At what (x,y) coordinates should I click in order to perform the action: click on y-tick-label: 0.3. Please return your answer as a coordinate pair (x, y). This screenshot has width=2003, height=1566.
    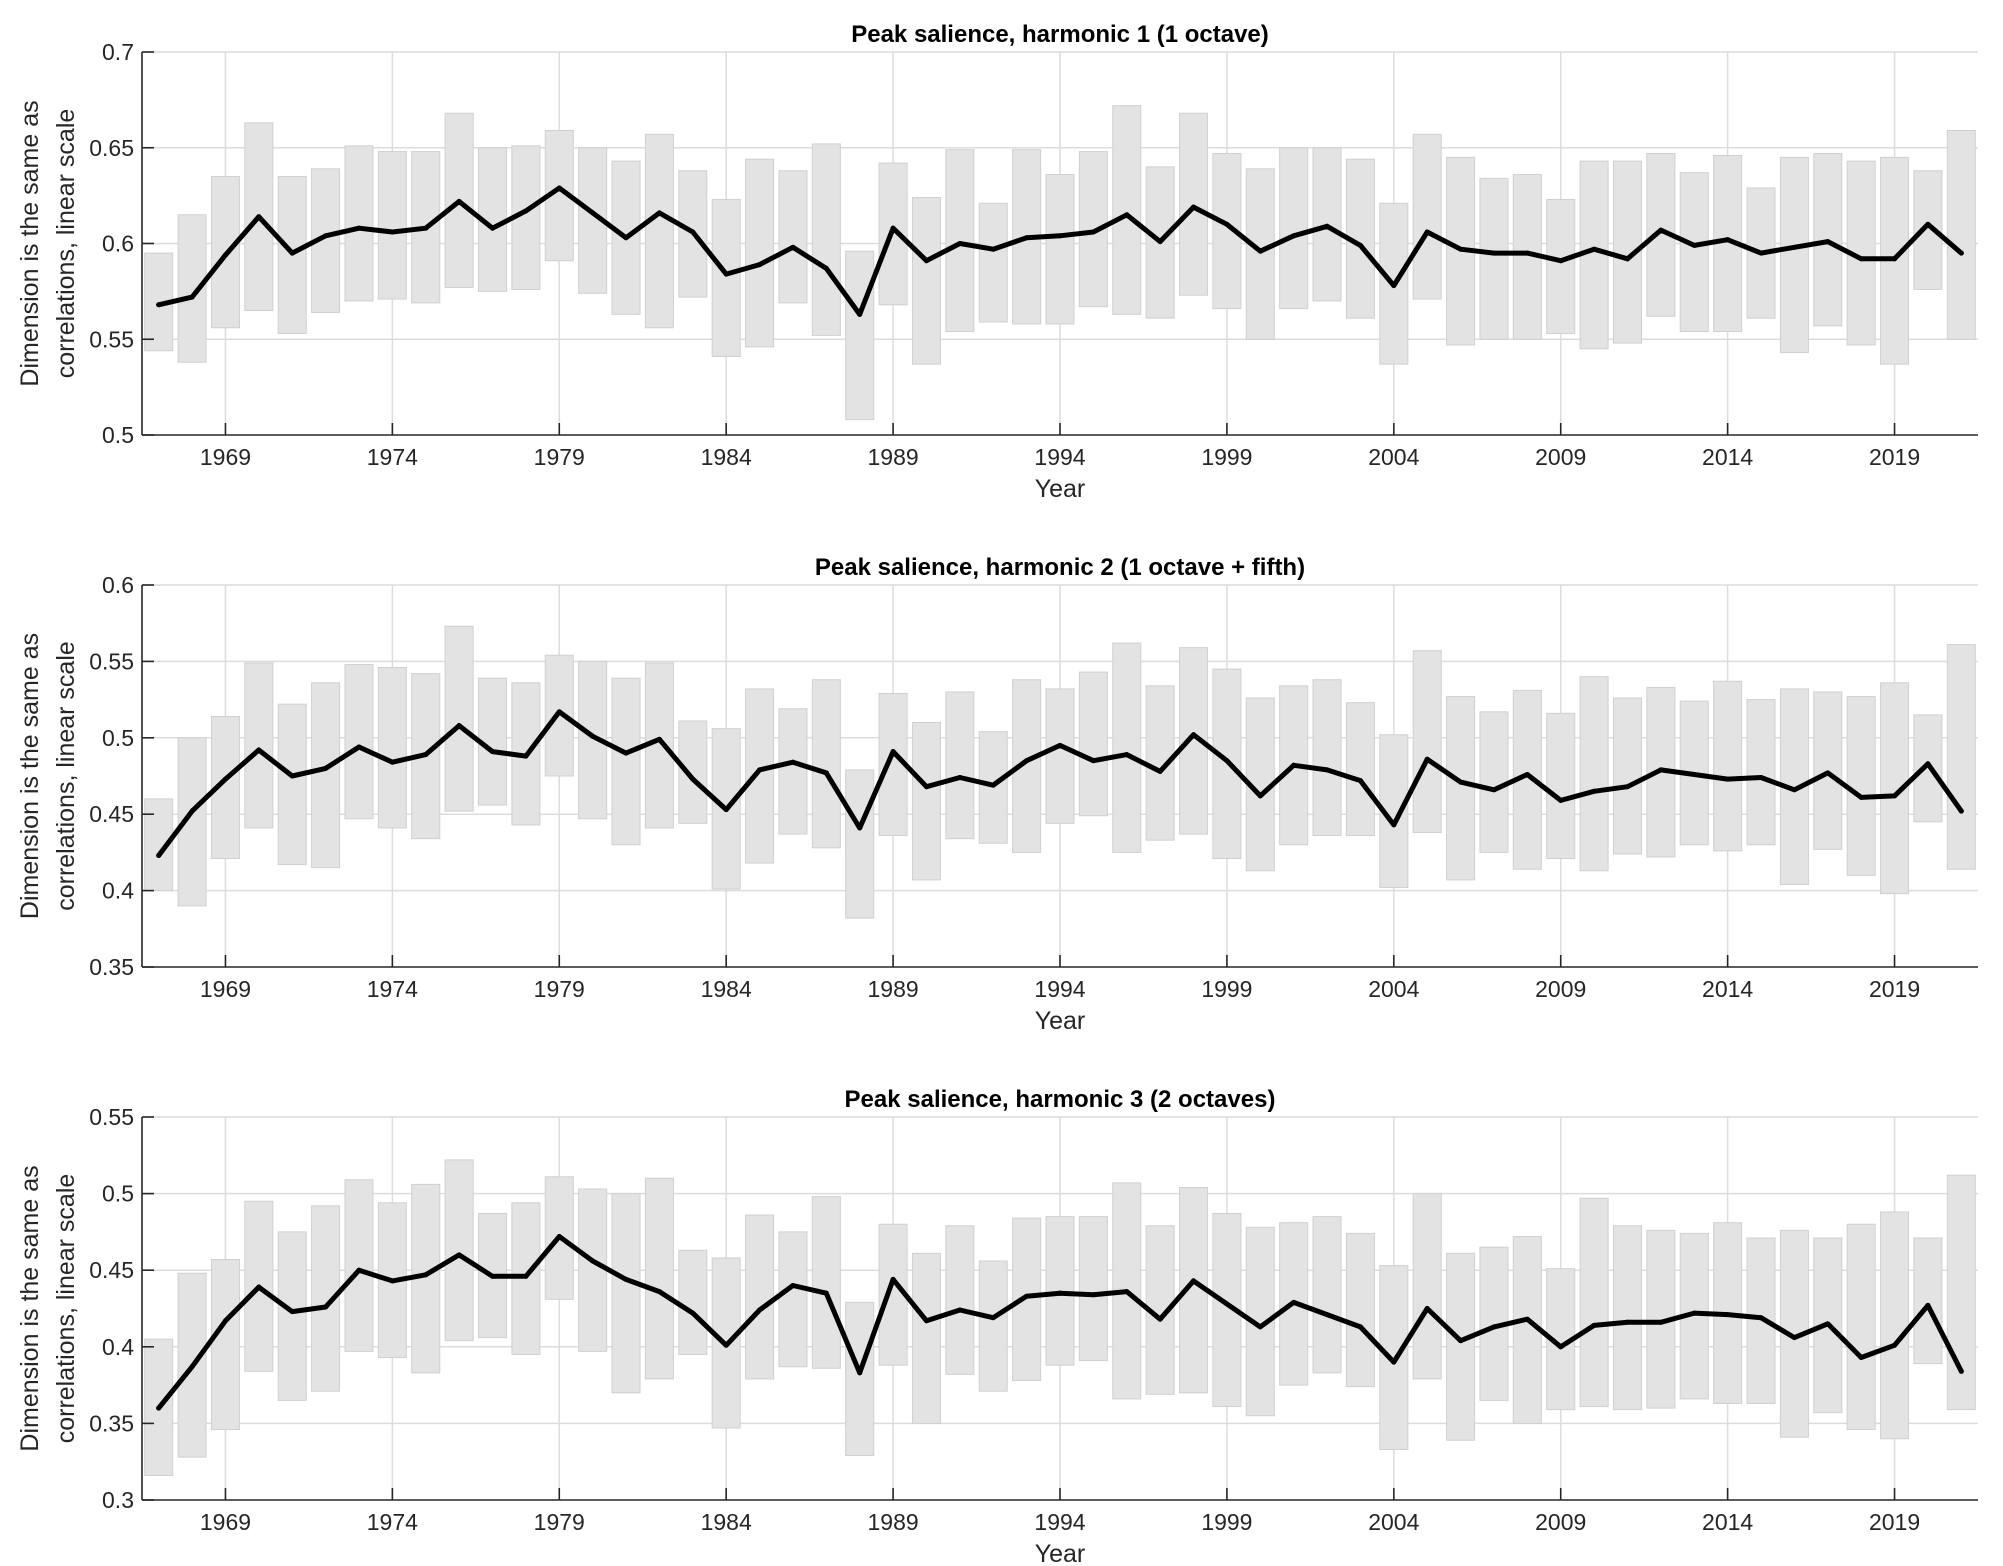
    Looking at the image, I should click on (118, 1500).